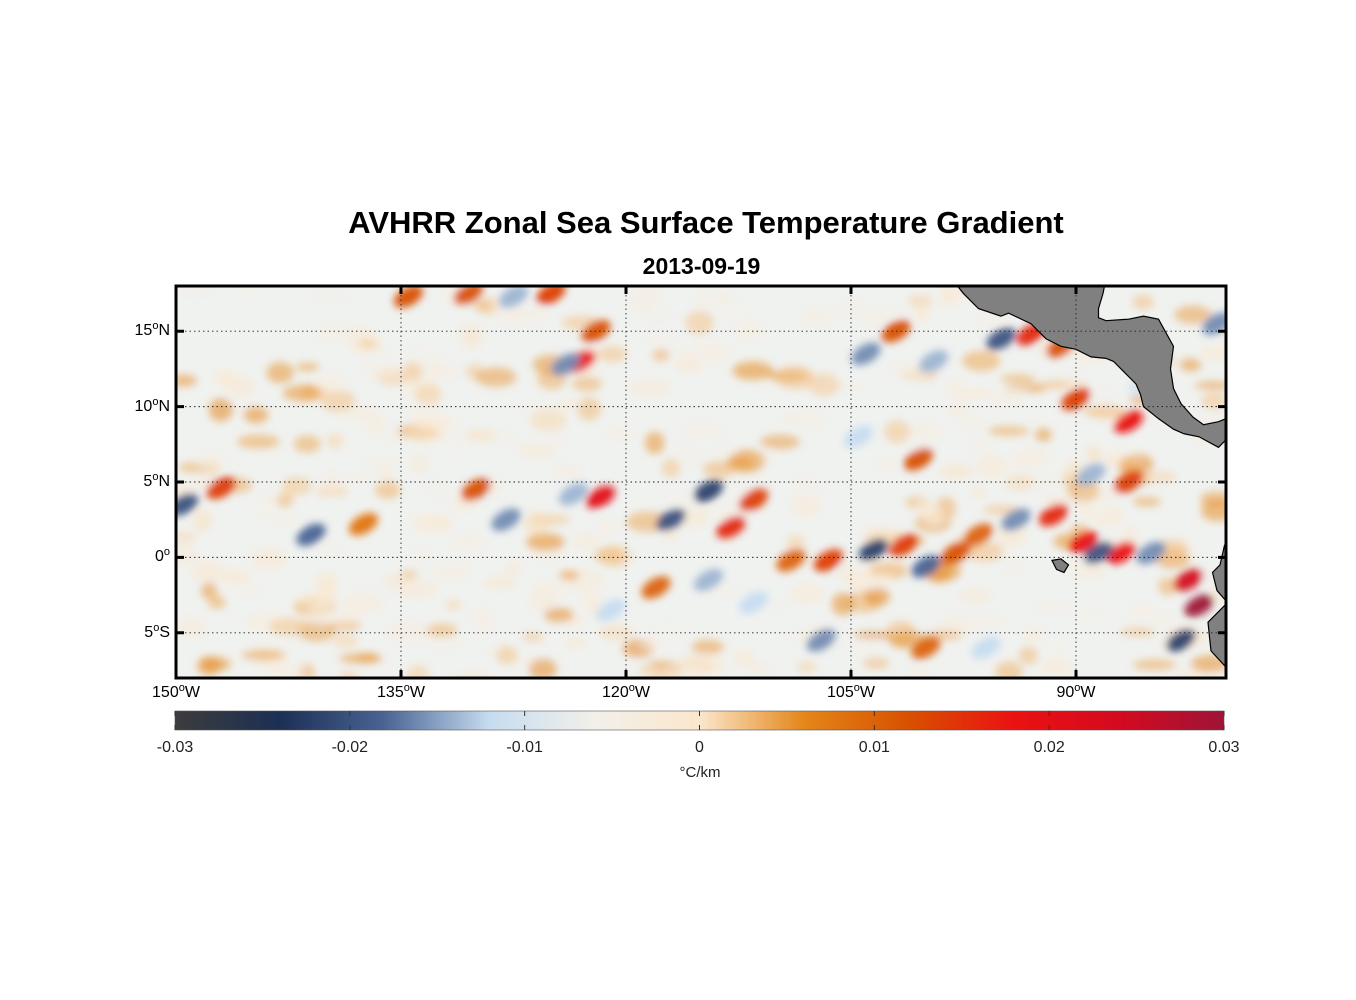 The height and width of the screenshot is (1000, 1356). What do you see at coordinates (175, 747) in the screenshot?
I see `colorbar-tick-label: -0.03` at bounding box center [175, 747].